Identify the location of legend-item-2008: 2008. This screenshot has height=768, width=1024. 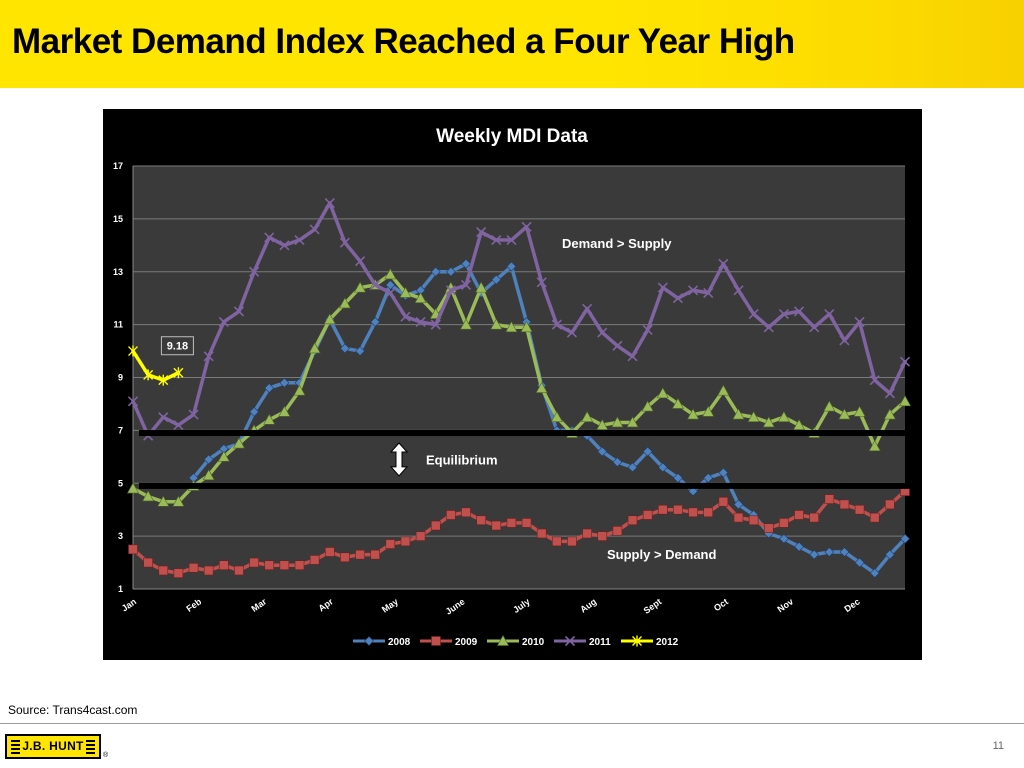
(382, 642).